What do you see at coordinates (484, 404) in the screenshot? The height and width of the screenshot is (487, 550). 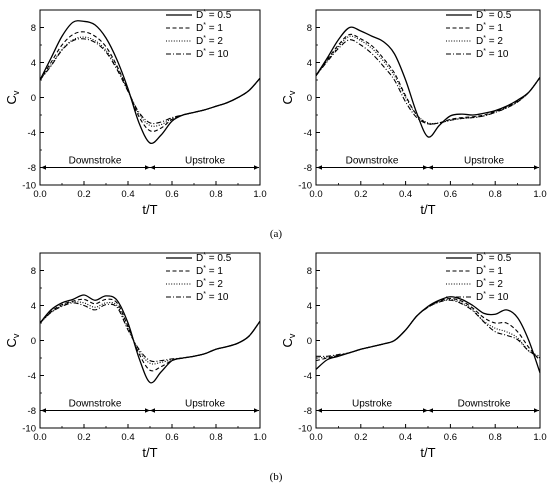 I see `phase-annotation-second: Downstroke` at bounding box center [484, 404].